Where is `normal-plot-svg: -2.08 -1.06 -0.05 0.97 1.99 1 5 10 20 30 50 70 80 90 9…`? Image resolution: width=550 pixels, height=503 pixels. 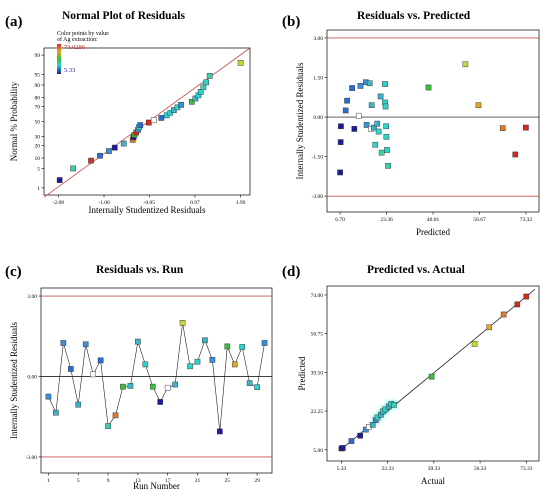
normal-plot-svg: -2.08 -1.06 -0.05 0.97 1.99 1 5 10 20 30 50 70 80 90 9… is located at coordinates (130, 131).